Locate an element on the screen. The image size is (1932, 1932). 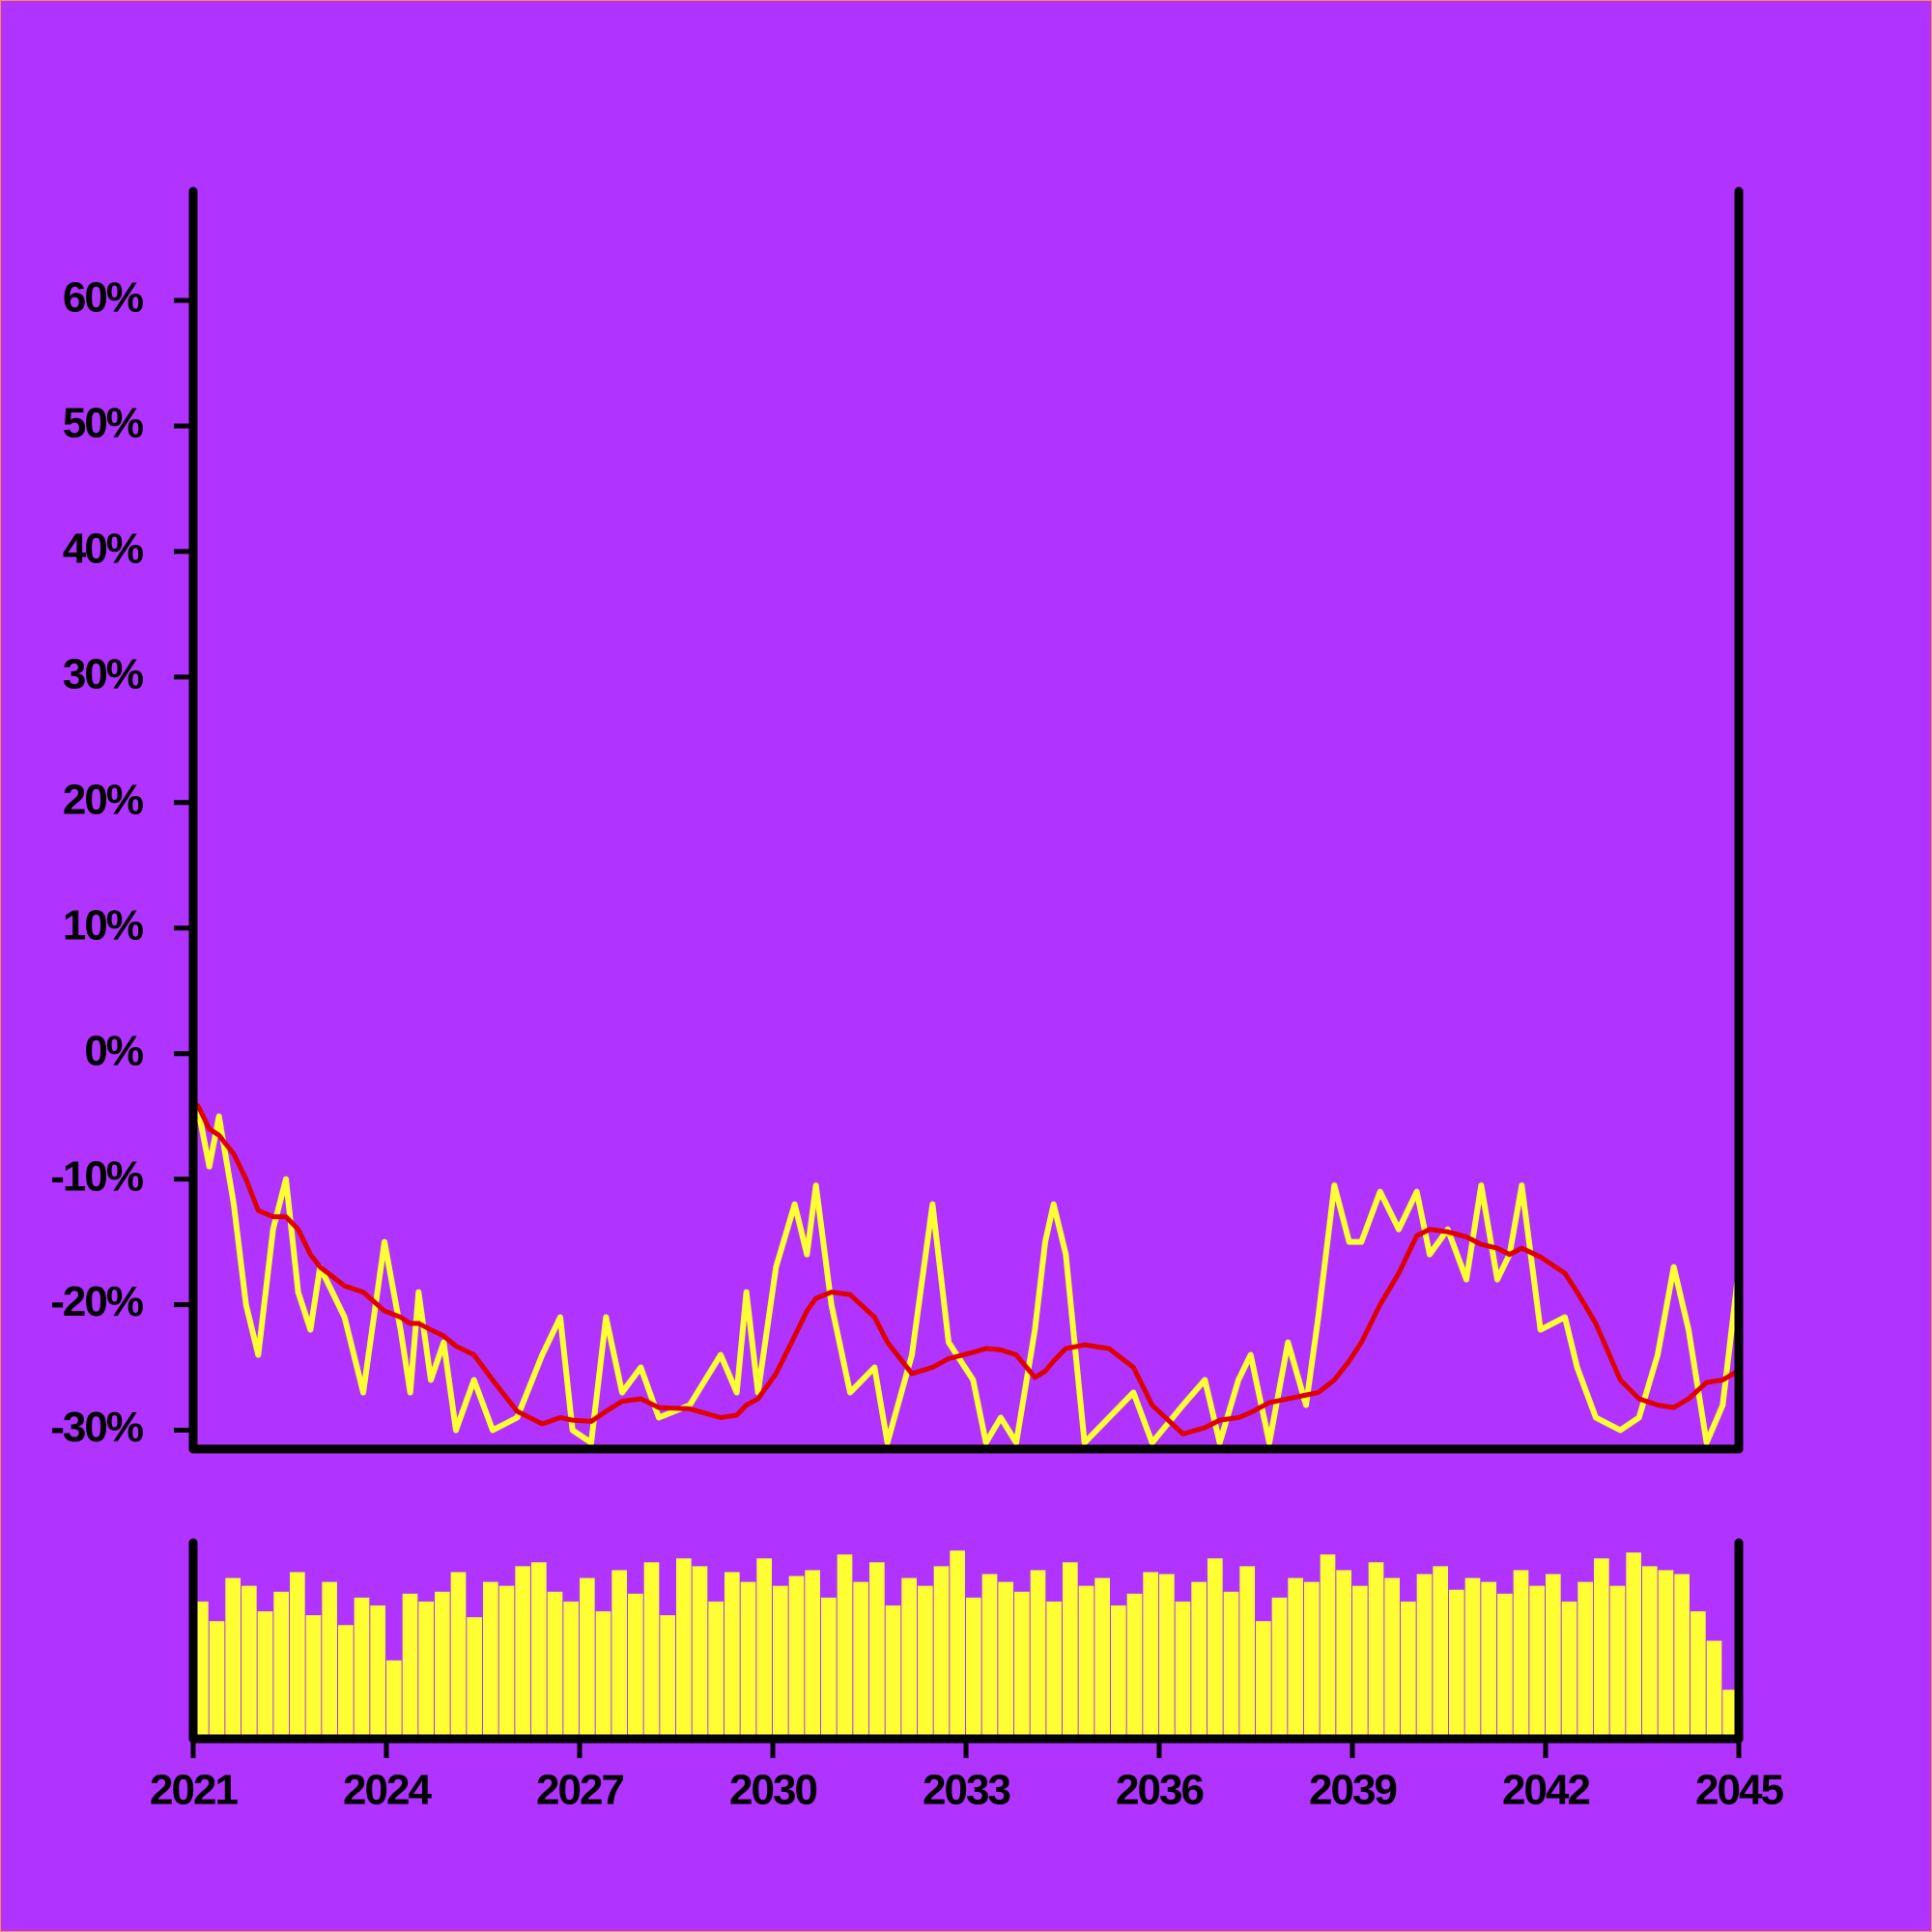
x-tick-label: 2045 is located at coordinates (1739, 1790).